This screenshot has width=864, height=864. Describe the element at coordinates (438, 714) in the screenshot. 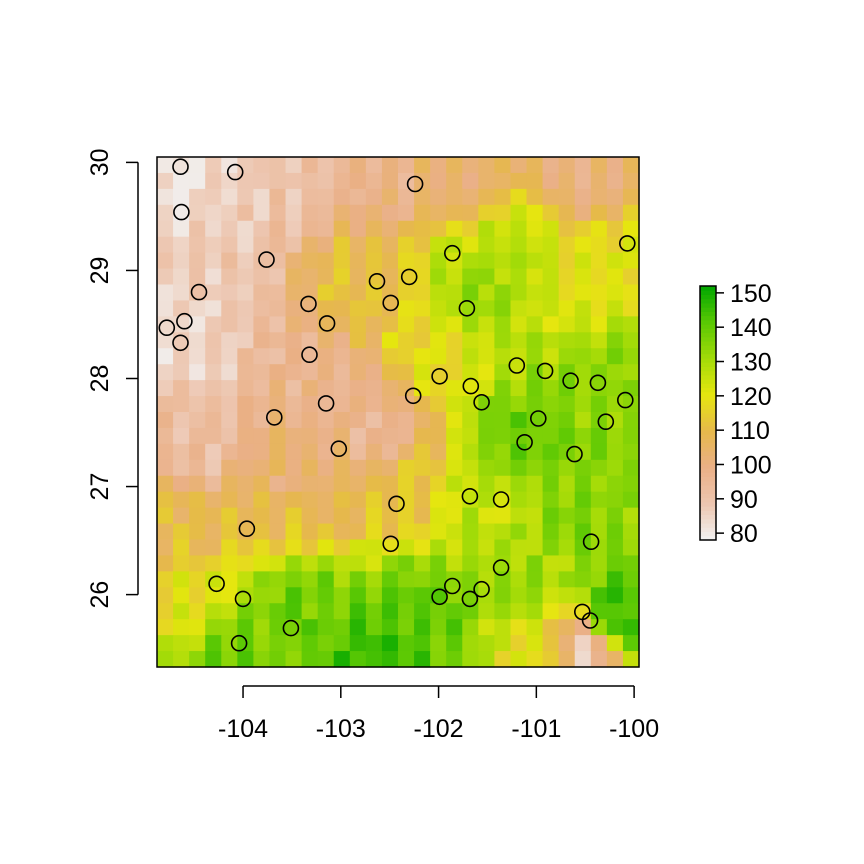

I see `x-axis: -104 -103 -102 -101 -100` at that location.